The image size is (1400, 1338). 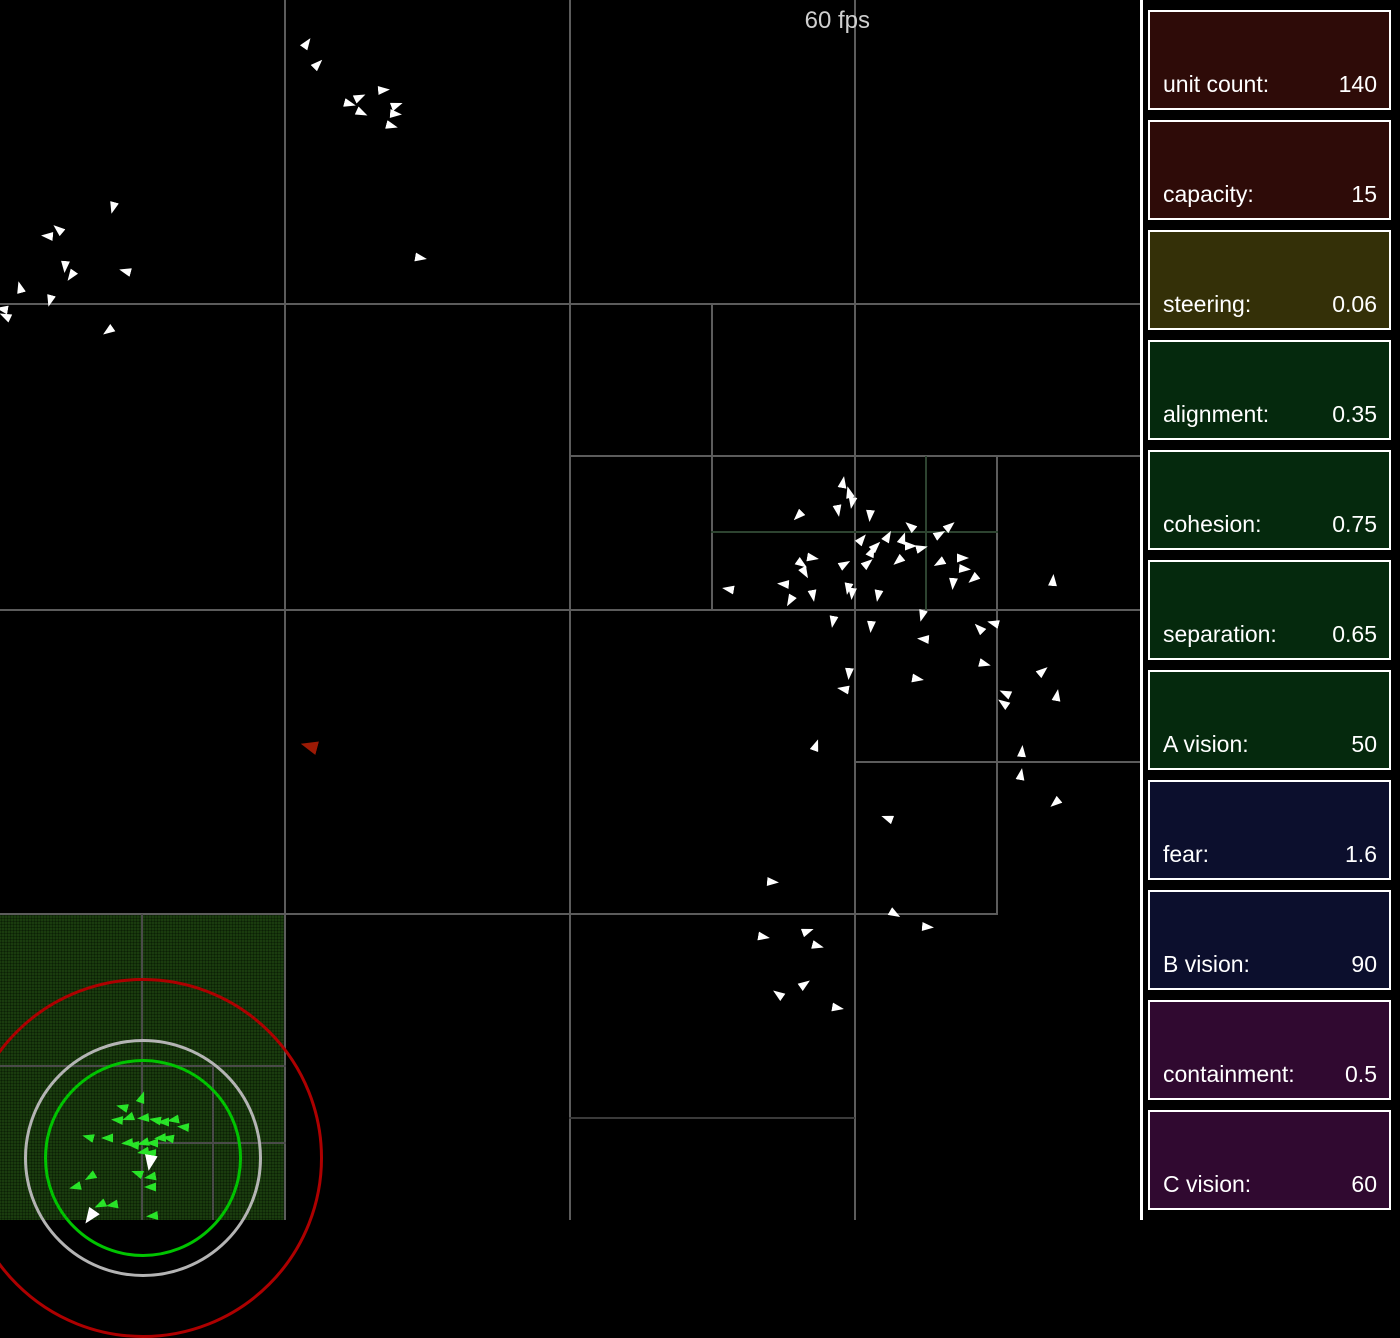 What do you see at coordinates (1269, 720) in the screenshot?
I see `panel-a-vision: A vision: 50` at bounding box center [1269, 720].